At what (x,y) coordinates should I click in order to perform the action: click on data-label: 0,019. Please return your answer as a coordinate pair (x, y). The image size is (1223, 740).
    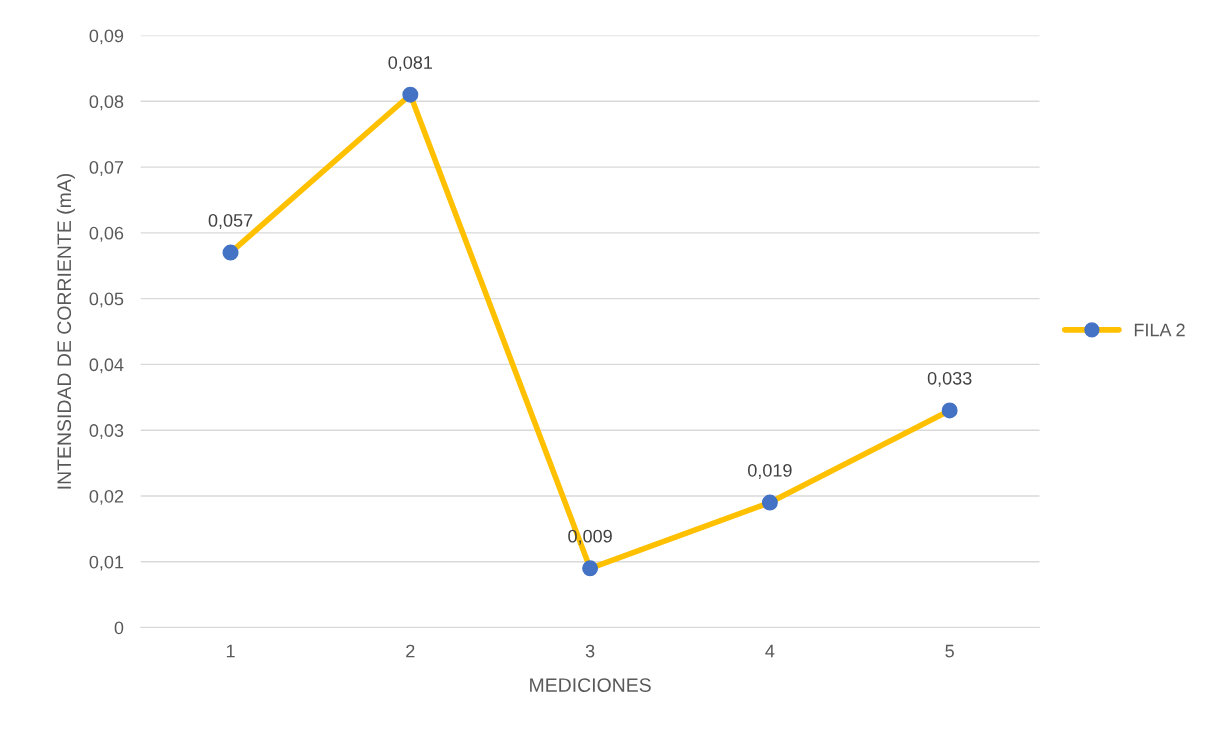
    Looking at the image, I should click on (769, 471).